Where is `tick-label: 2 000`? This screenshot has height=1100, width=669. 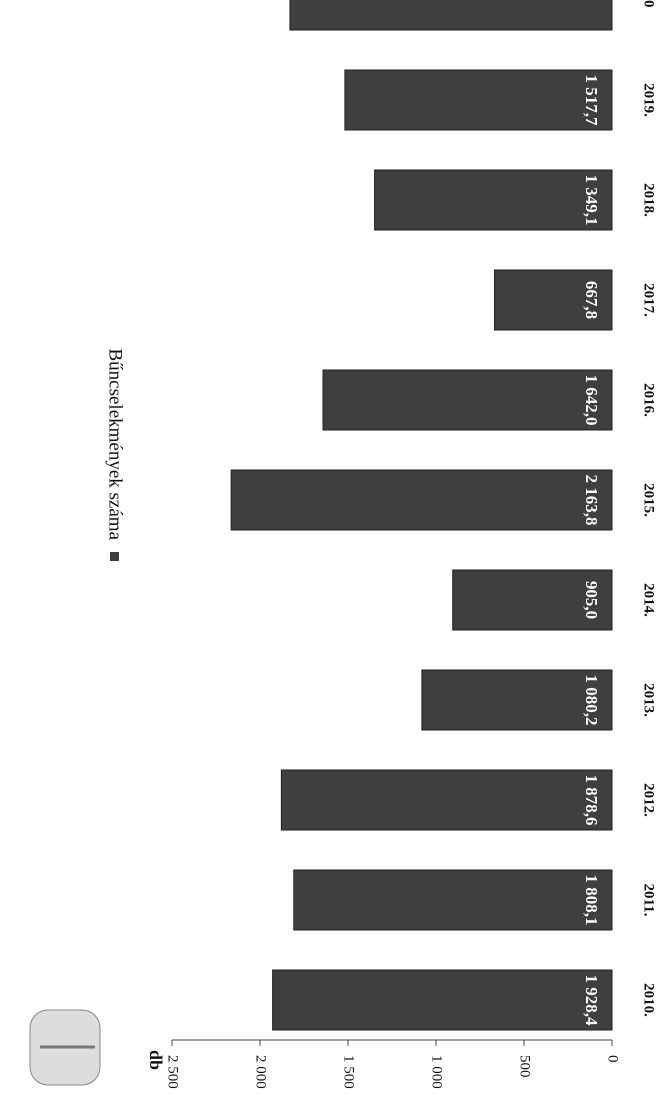
tick-label: 2 000 is located at coordinates (261, 1072).